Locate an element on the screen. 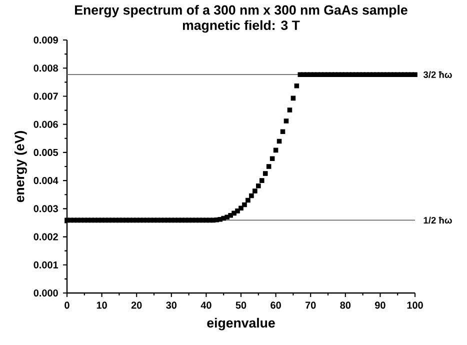 The height and width of the screenshot is (345, 467). x-tick-label: 40 is located at coordinates (206, 305).